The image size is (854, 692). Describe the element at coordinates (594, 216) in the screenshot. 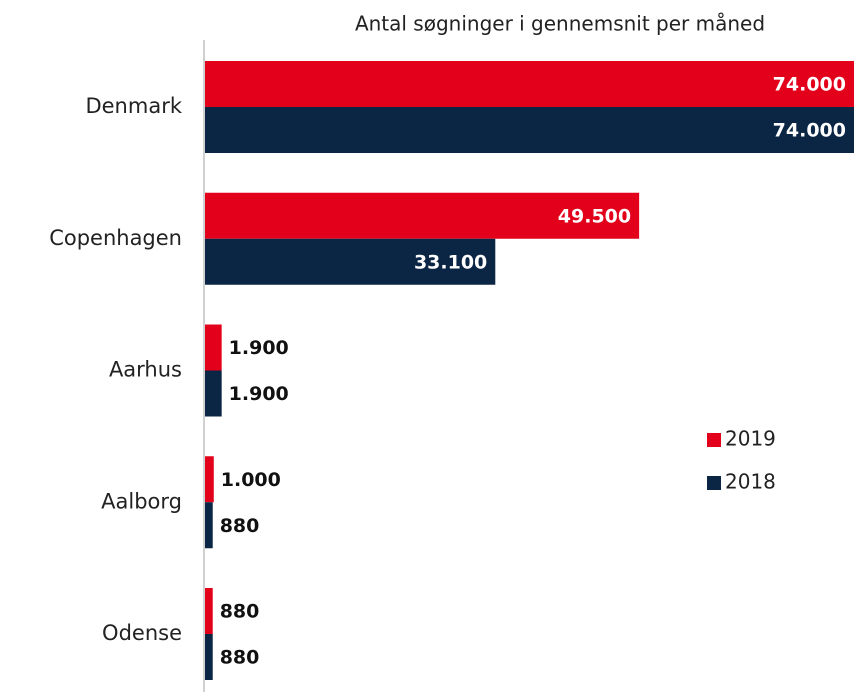

I see `data-label: 49.500` at that location.